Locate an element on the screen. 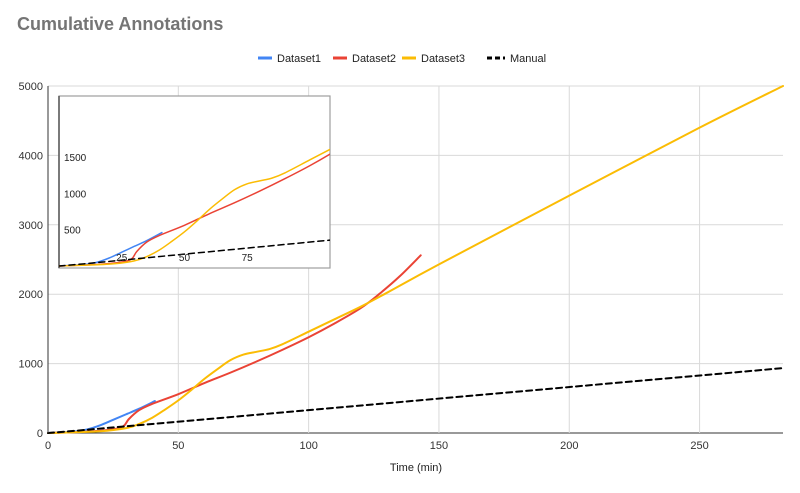  legend: Dataset1 Dataset2 Dataset3 Manual is located at coordinates (402, 59).